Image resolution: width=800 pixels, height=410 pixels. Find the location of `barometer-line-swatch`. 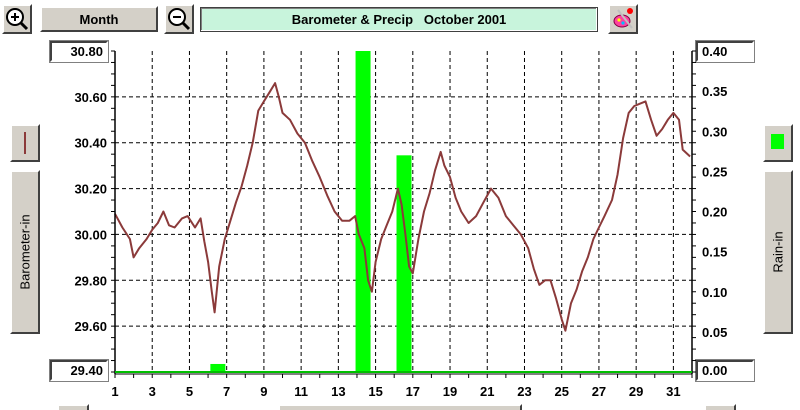

barometer-line-swatch is located at coordinates (25, 143).